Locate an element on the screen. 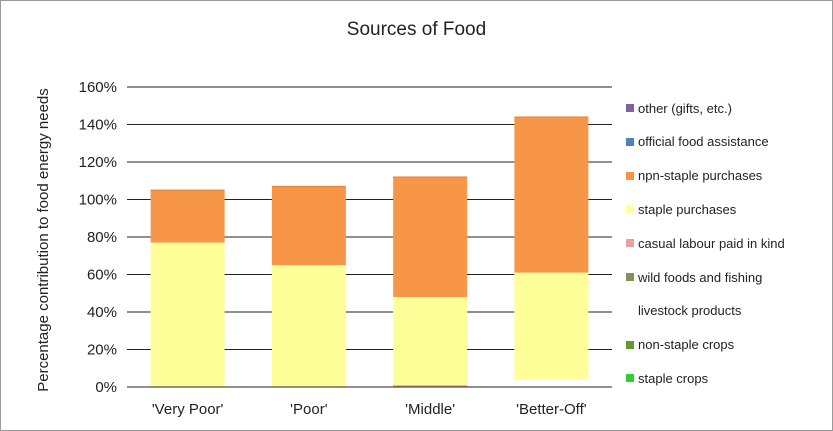 The height and width of the screenshot is (431, 833). x-category-label: 'Very Poor' is located at coordinates (188, 409).